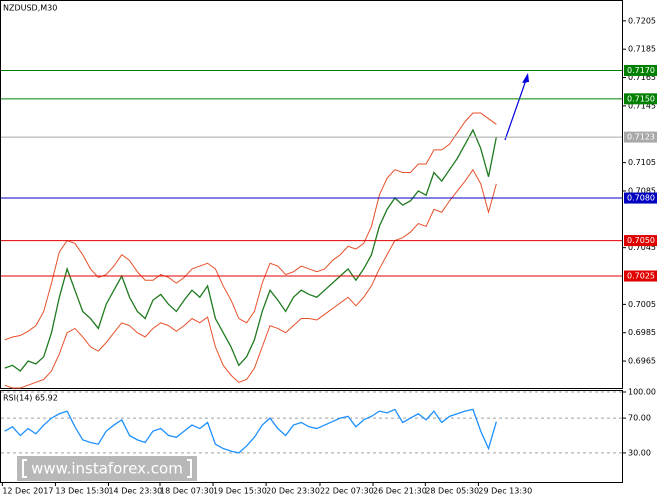 This screenshot has height=498, width=664. I want to click on level-label: 0.7025, so click(641, 276).